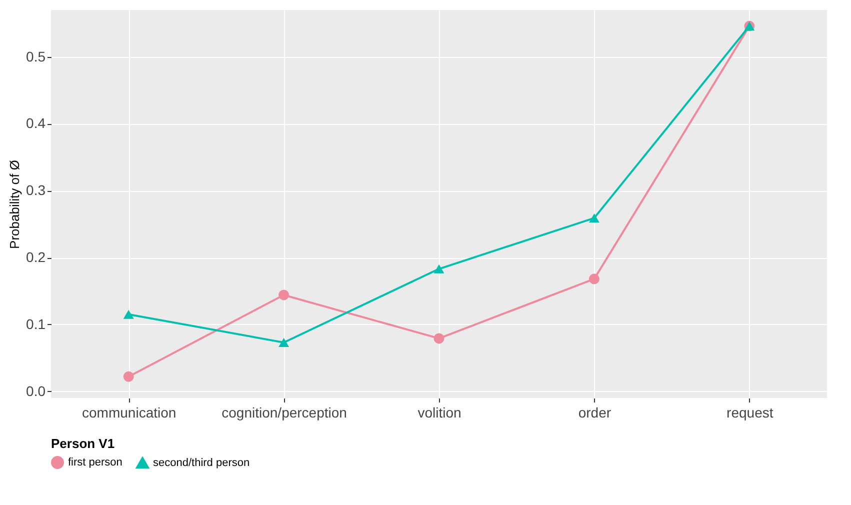 Image resolution: width=851 pixels, height=505 pixels. What do you see at coordinates (36, 257) in the screenshot?
I see `y-tick-label: 0.2` at bounding box center [36, 257].